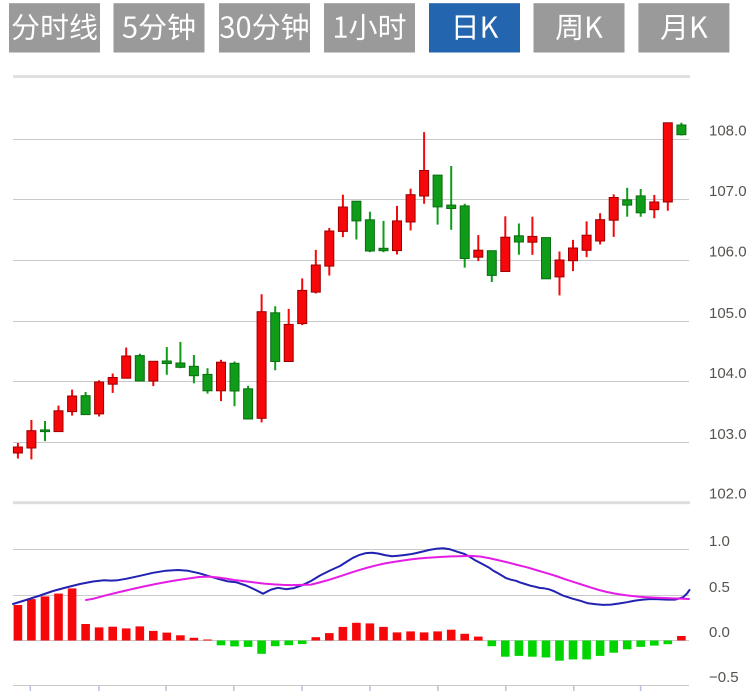  What do you see at coordinates (728, 494) in the screenshot?
I see `svg-text: 102.0` at bounding box center [728, 494].